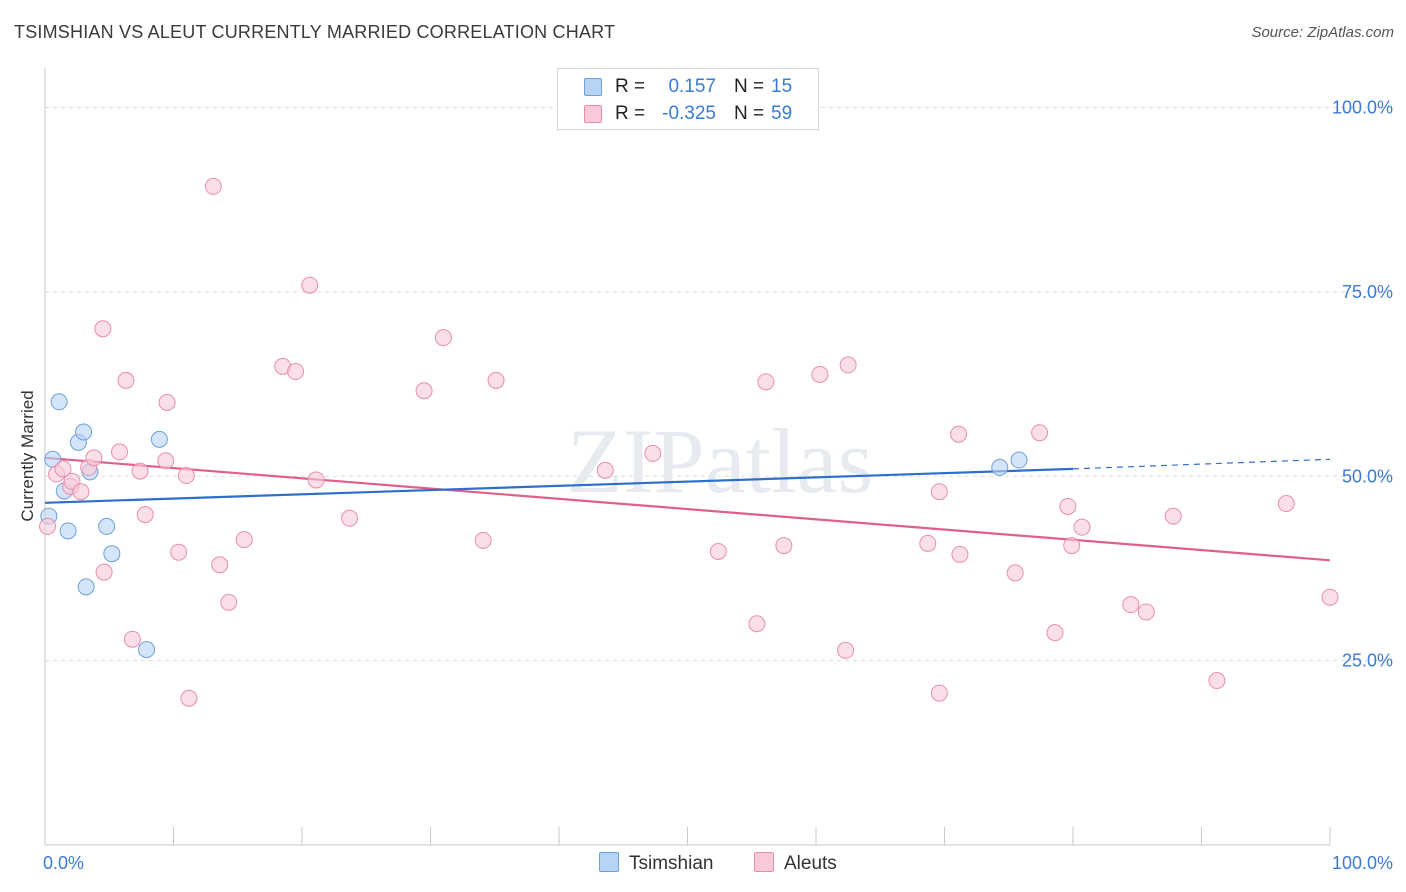  I want to click on y-tick-label: 75.0%, so click(1367, 292).